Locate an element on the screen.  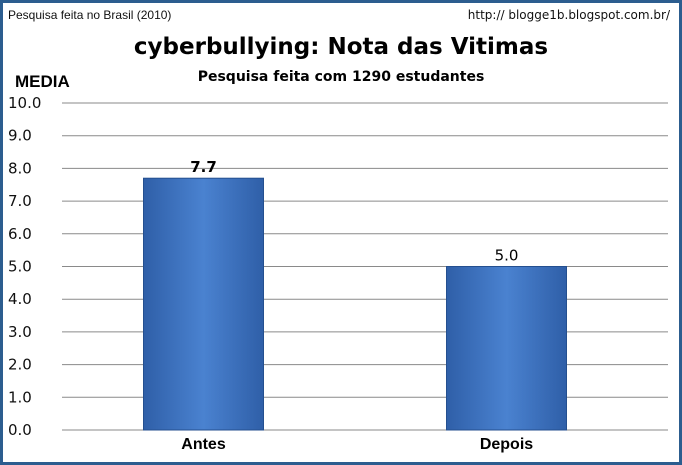
chart-subtitle: Pesquisa feita com 1290 estudantes is located at coordinates (341, 77).